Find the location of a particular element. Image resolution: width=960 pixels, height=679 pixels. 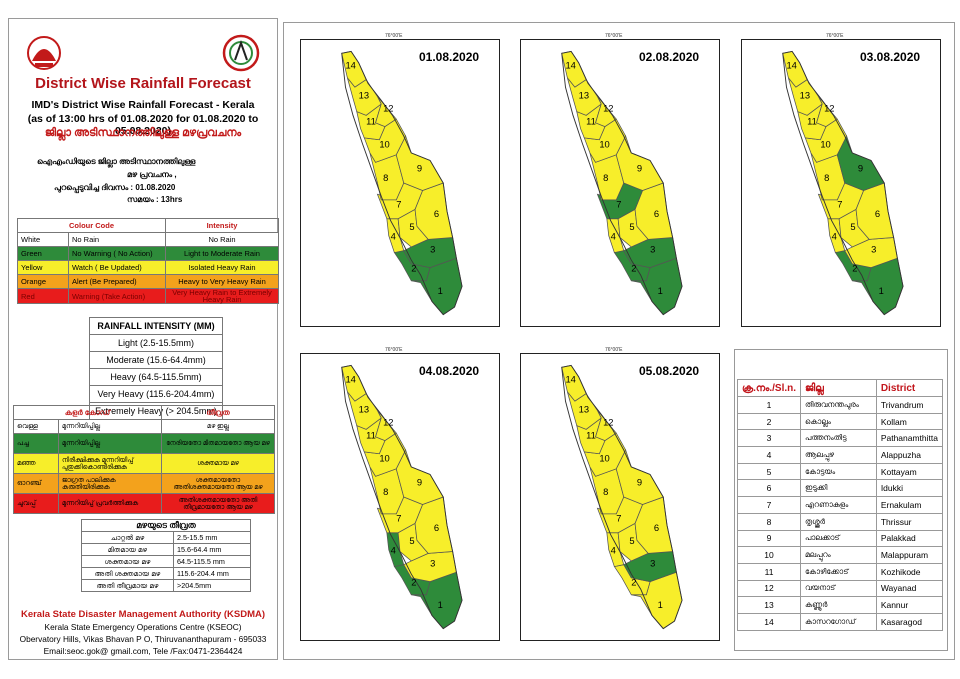

district-mal-cell: കോട്ടയം is located at coordinates (838, 471).